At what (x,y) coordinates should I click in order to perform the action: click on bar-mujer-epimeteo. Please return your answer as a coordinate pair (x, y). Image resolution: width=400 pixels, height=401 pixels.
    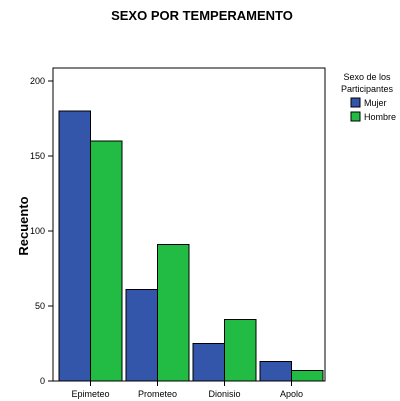
    Looking at the image, I should click on (74, 246).